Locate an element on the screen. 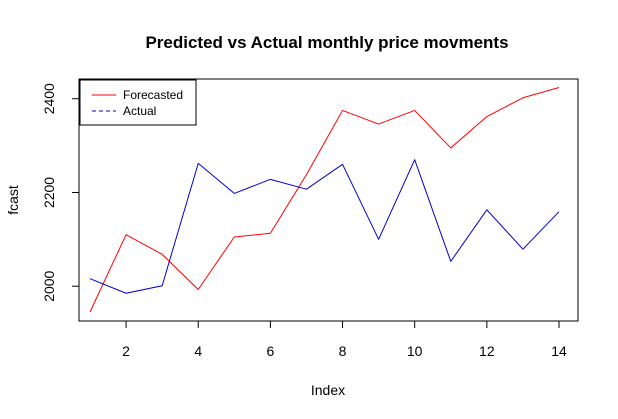 This screenshot has height=419, width=618. y-tick-label: 2200 is located at coordinates (49, 192).